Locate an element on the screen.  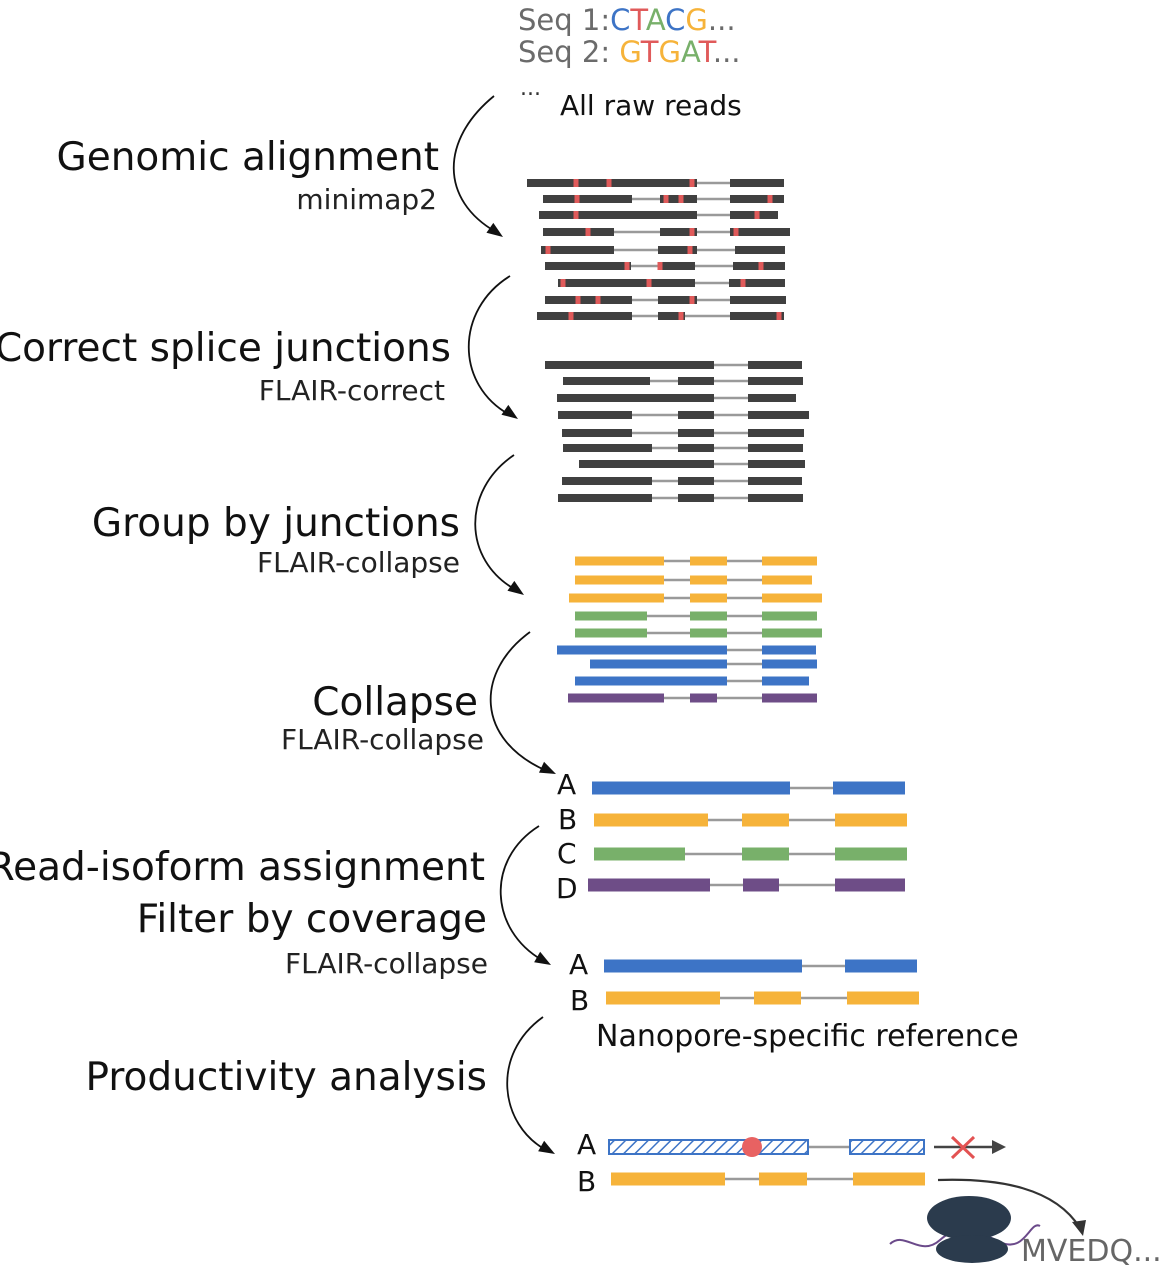
isoform-label-c: C is located at coordinates (567, 853).